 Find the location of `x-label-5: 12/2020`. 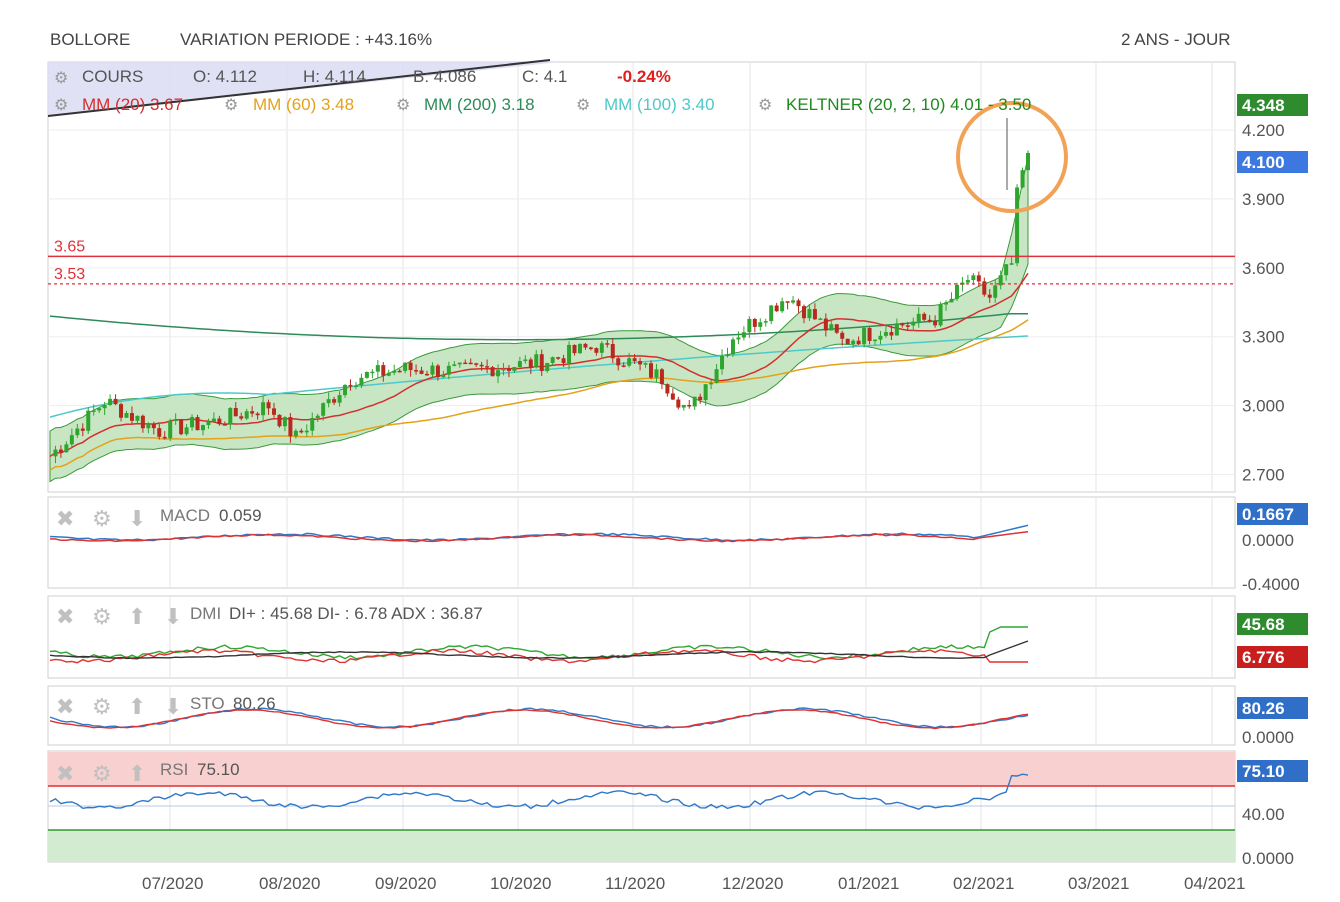

x-label-5: 12/2020 is located at coordinates (752, 883).